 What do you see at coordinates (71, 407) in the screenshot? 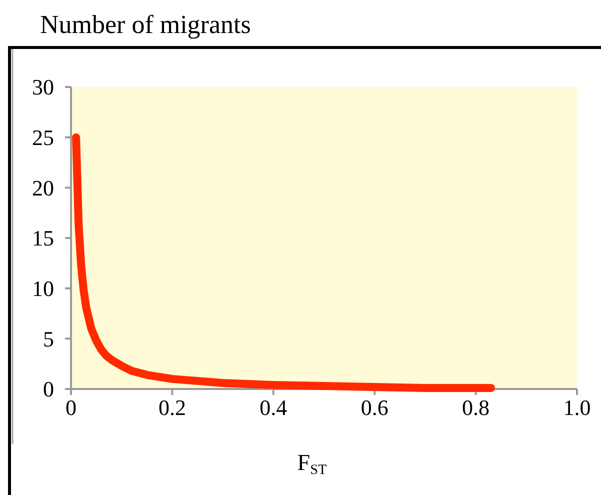
I see `x-tick-label: 0` at bounding box center [71, 407].